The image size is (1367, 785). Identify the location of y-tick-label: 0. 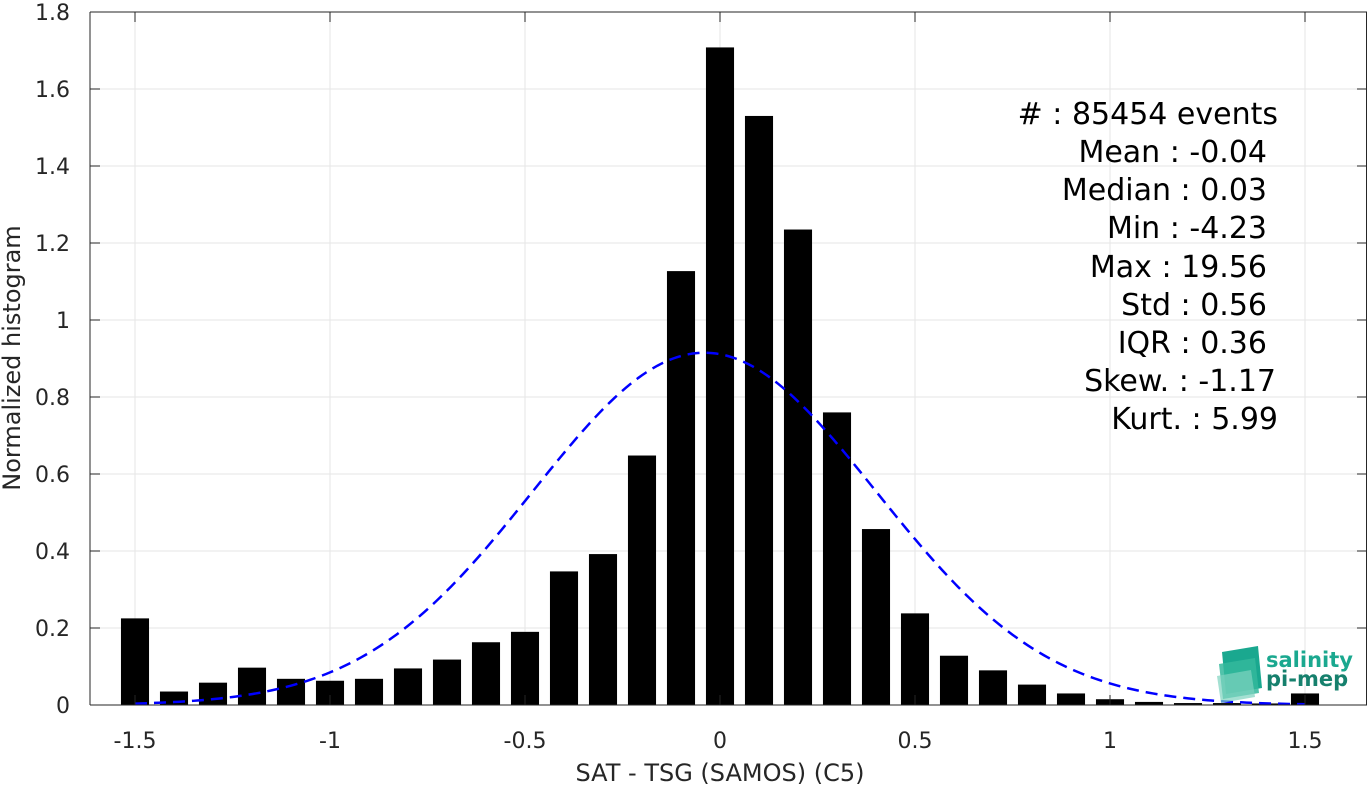
(63, 706).